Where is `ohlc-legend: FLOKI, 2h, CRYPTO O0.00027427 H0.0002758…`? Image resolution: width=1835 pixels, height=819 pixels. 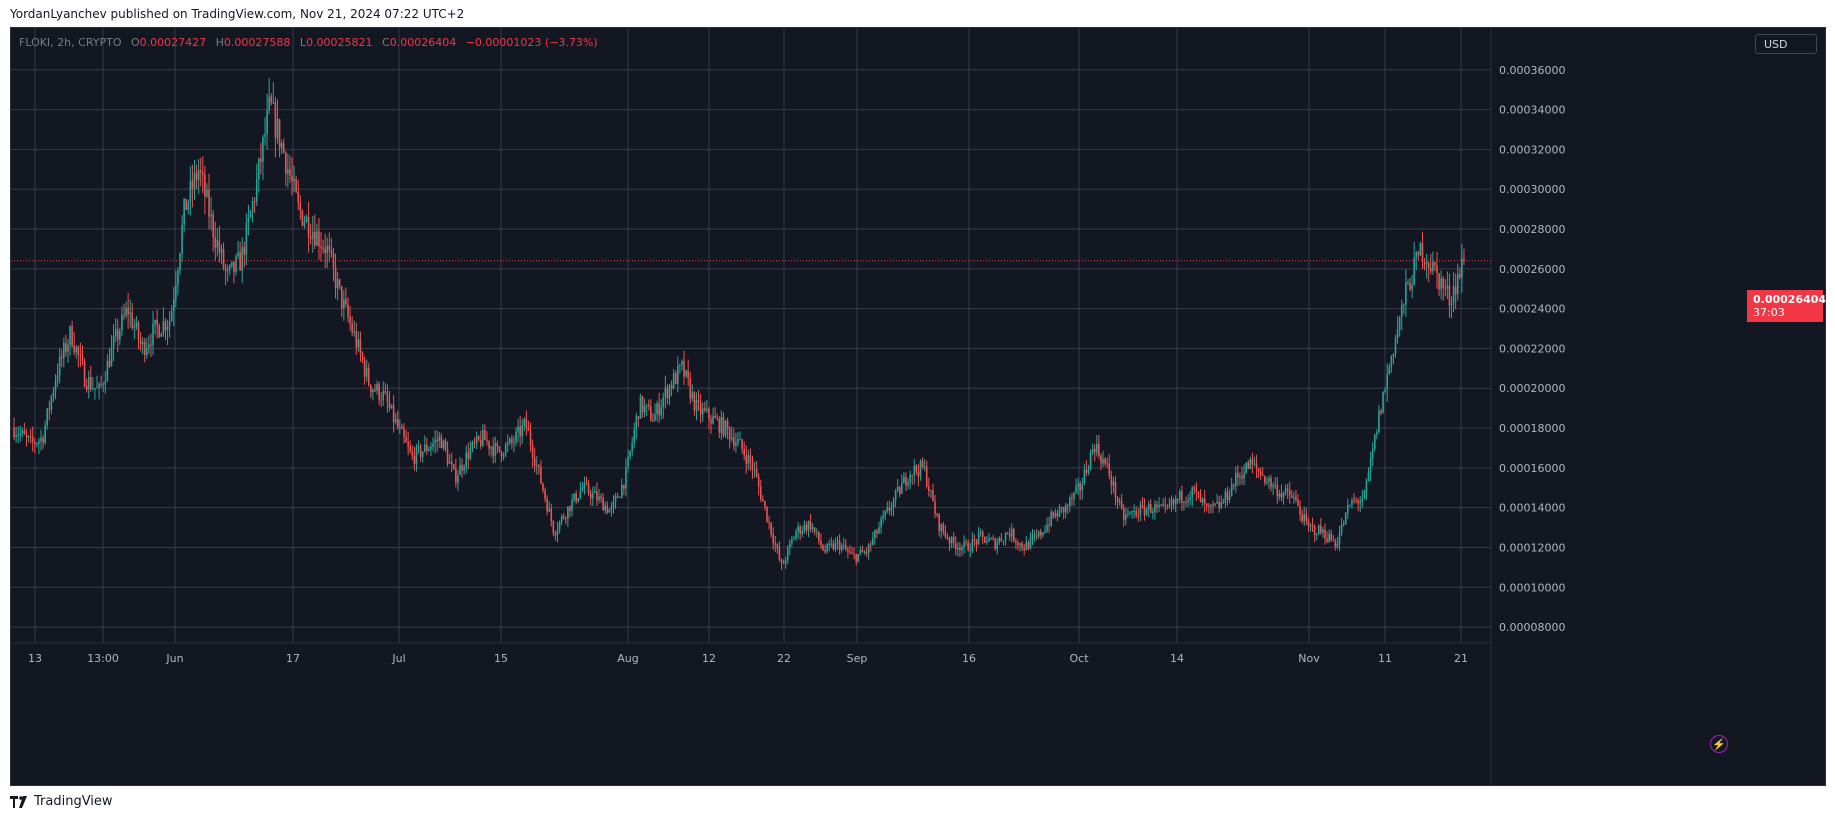 ohlc-legend: FLOKI, 2h, CRYPTO O0.00027427 H0.0002758… is located at coordinates (308, 42).